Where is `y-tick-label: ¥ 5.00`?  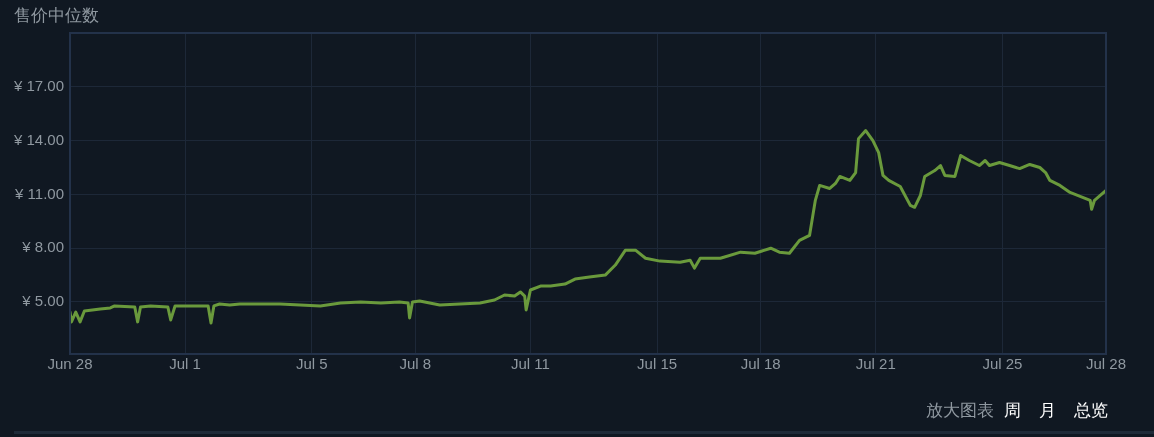 y-tick-label: ¥ 5.00 is located at coordinates (42, 301).